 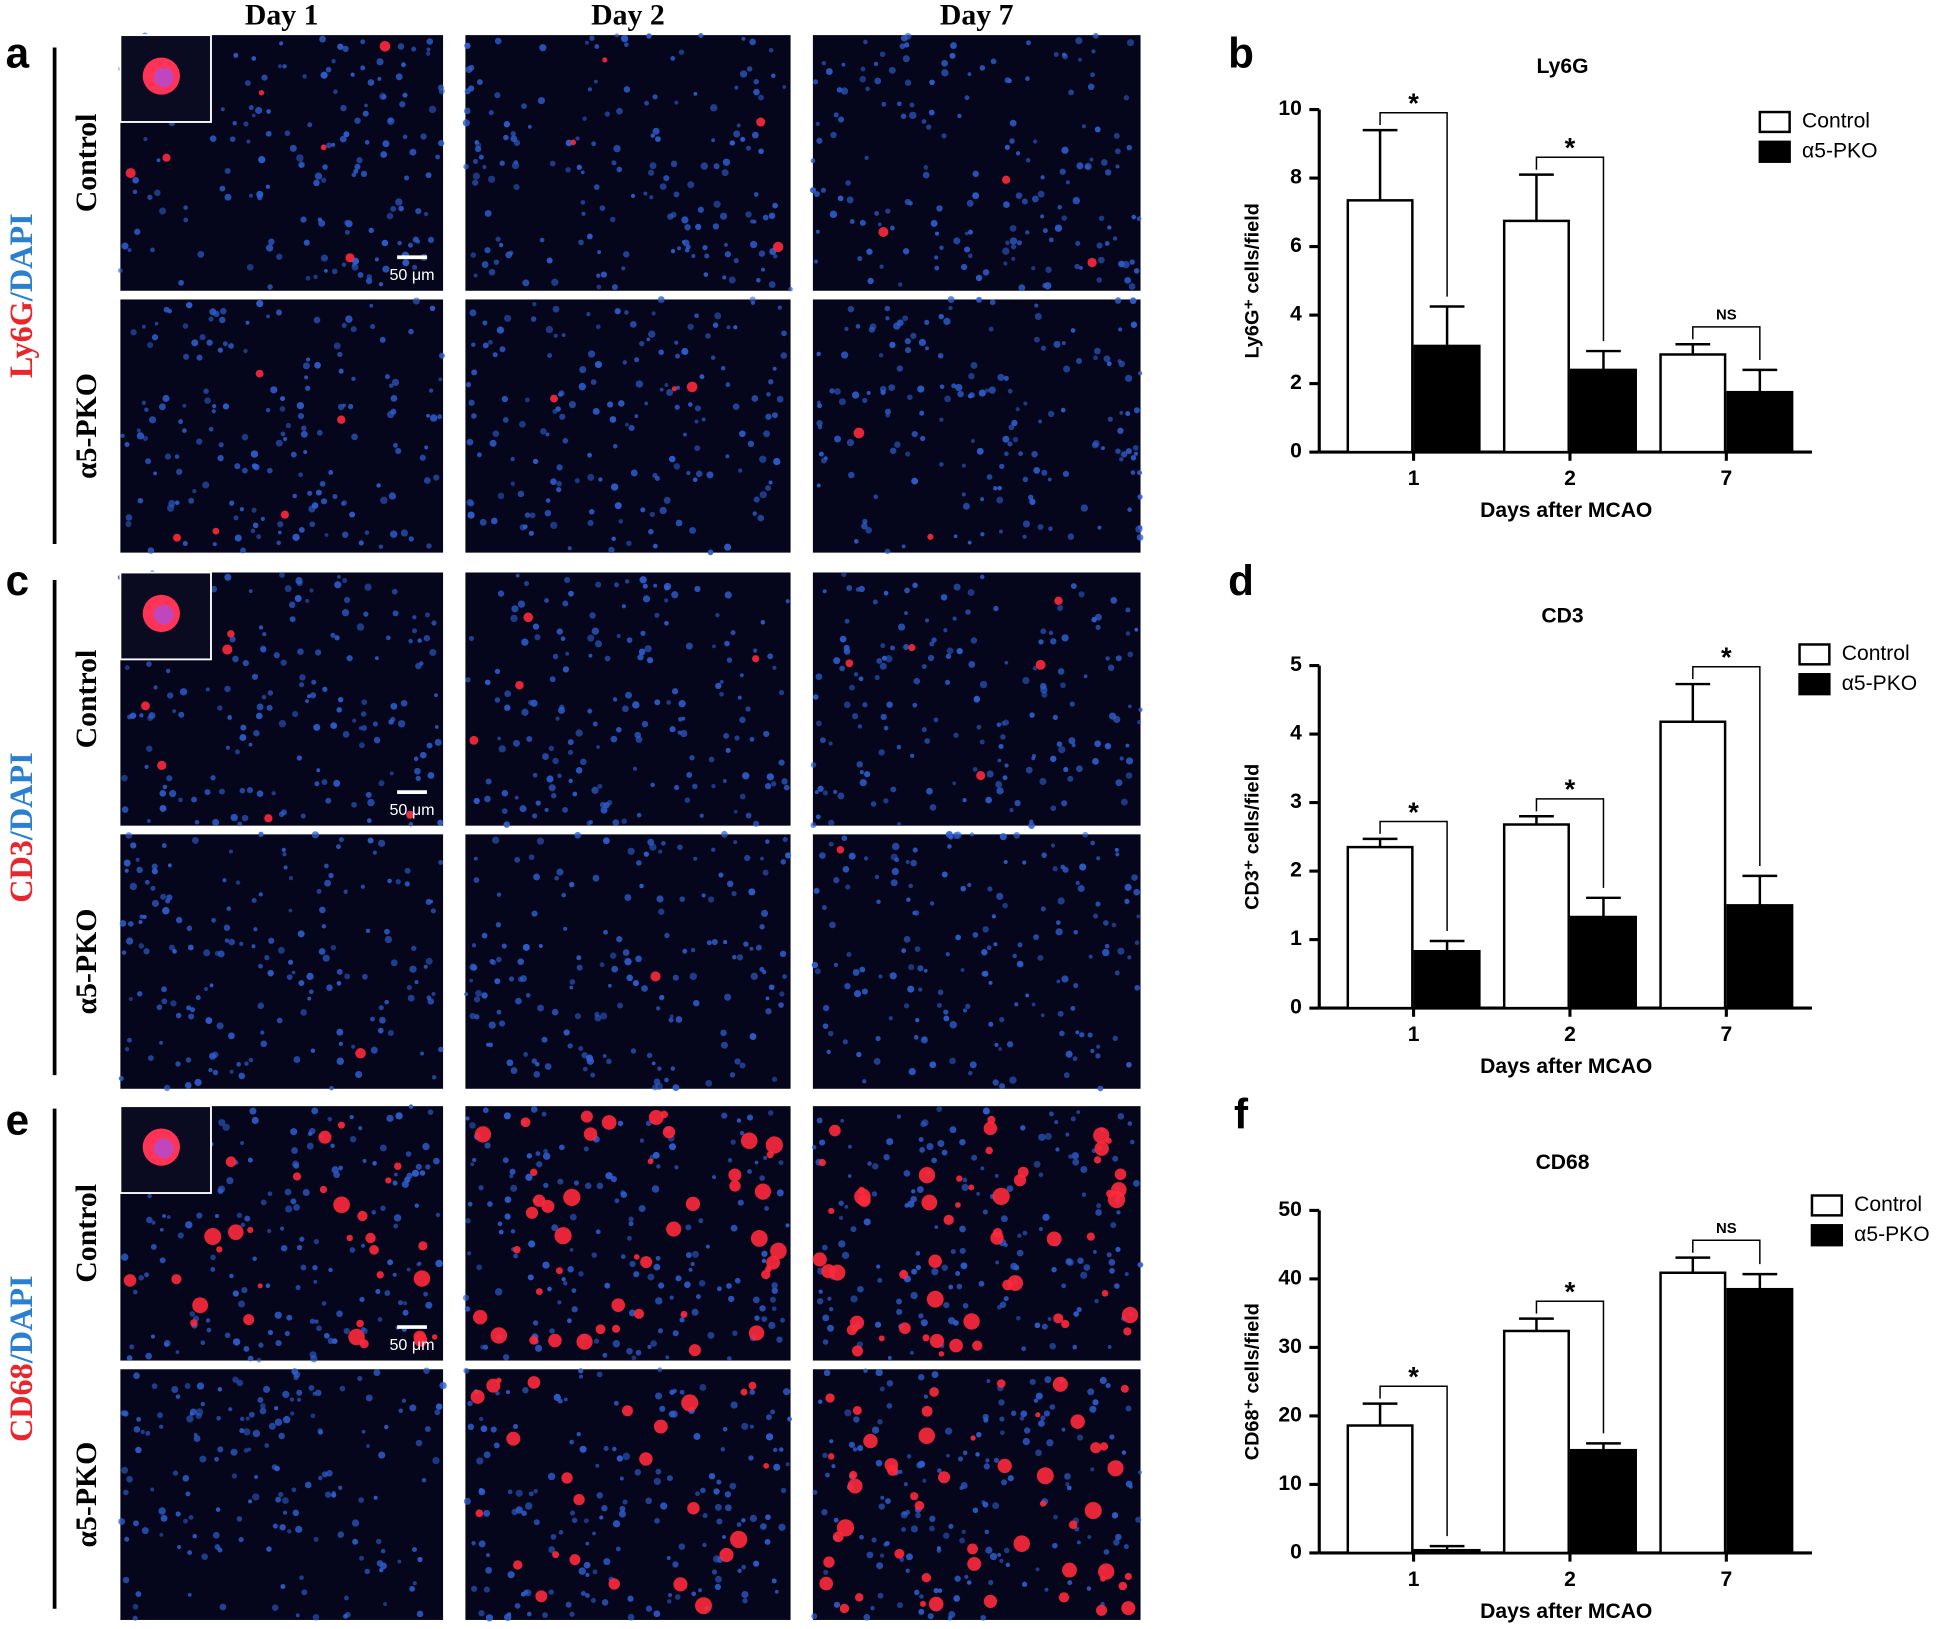 What do you see at coordinates (1296, 801) in the screenshot?
I see `y-tick-label: 3` at bounding box center [1296, 801].